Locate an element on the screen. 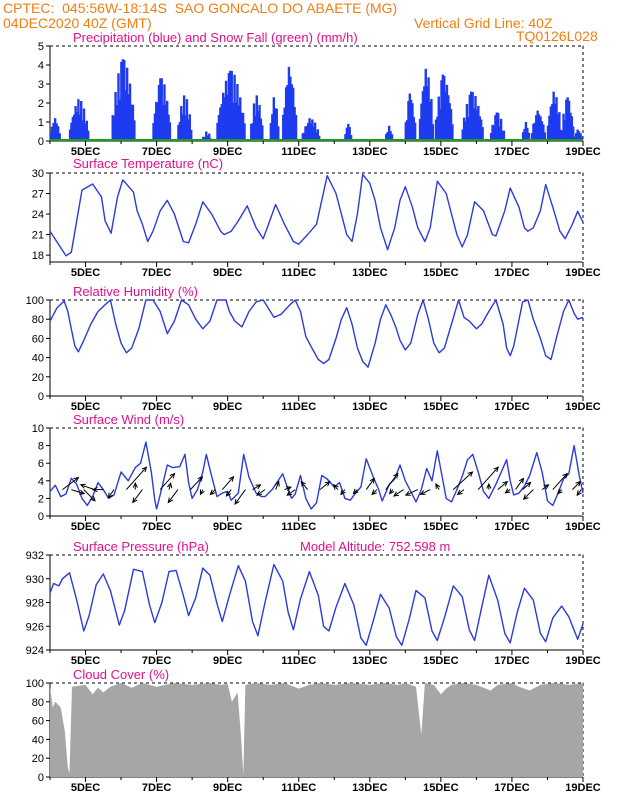 Image resolution: width=618 pixels, height=800 pixels. humidity-ytick-label: 20 is located at coordinates (38, 378).